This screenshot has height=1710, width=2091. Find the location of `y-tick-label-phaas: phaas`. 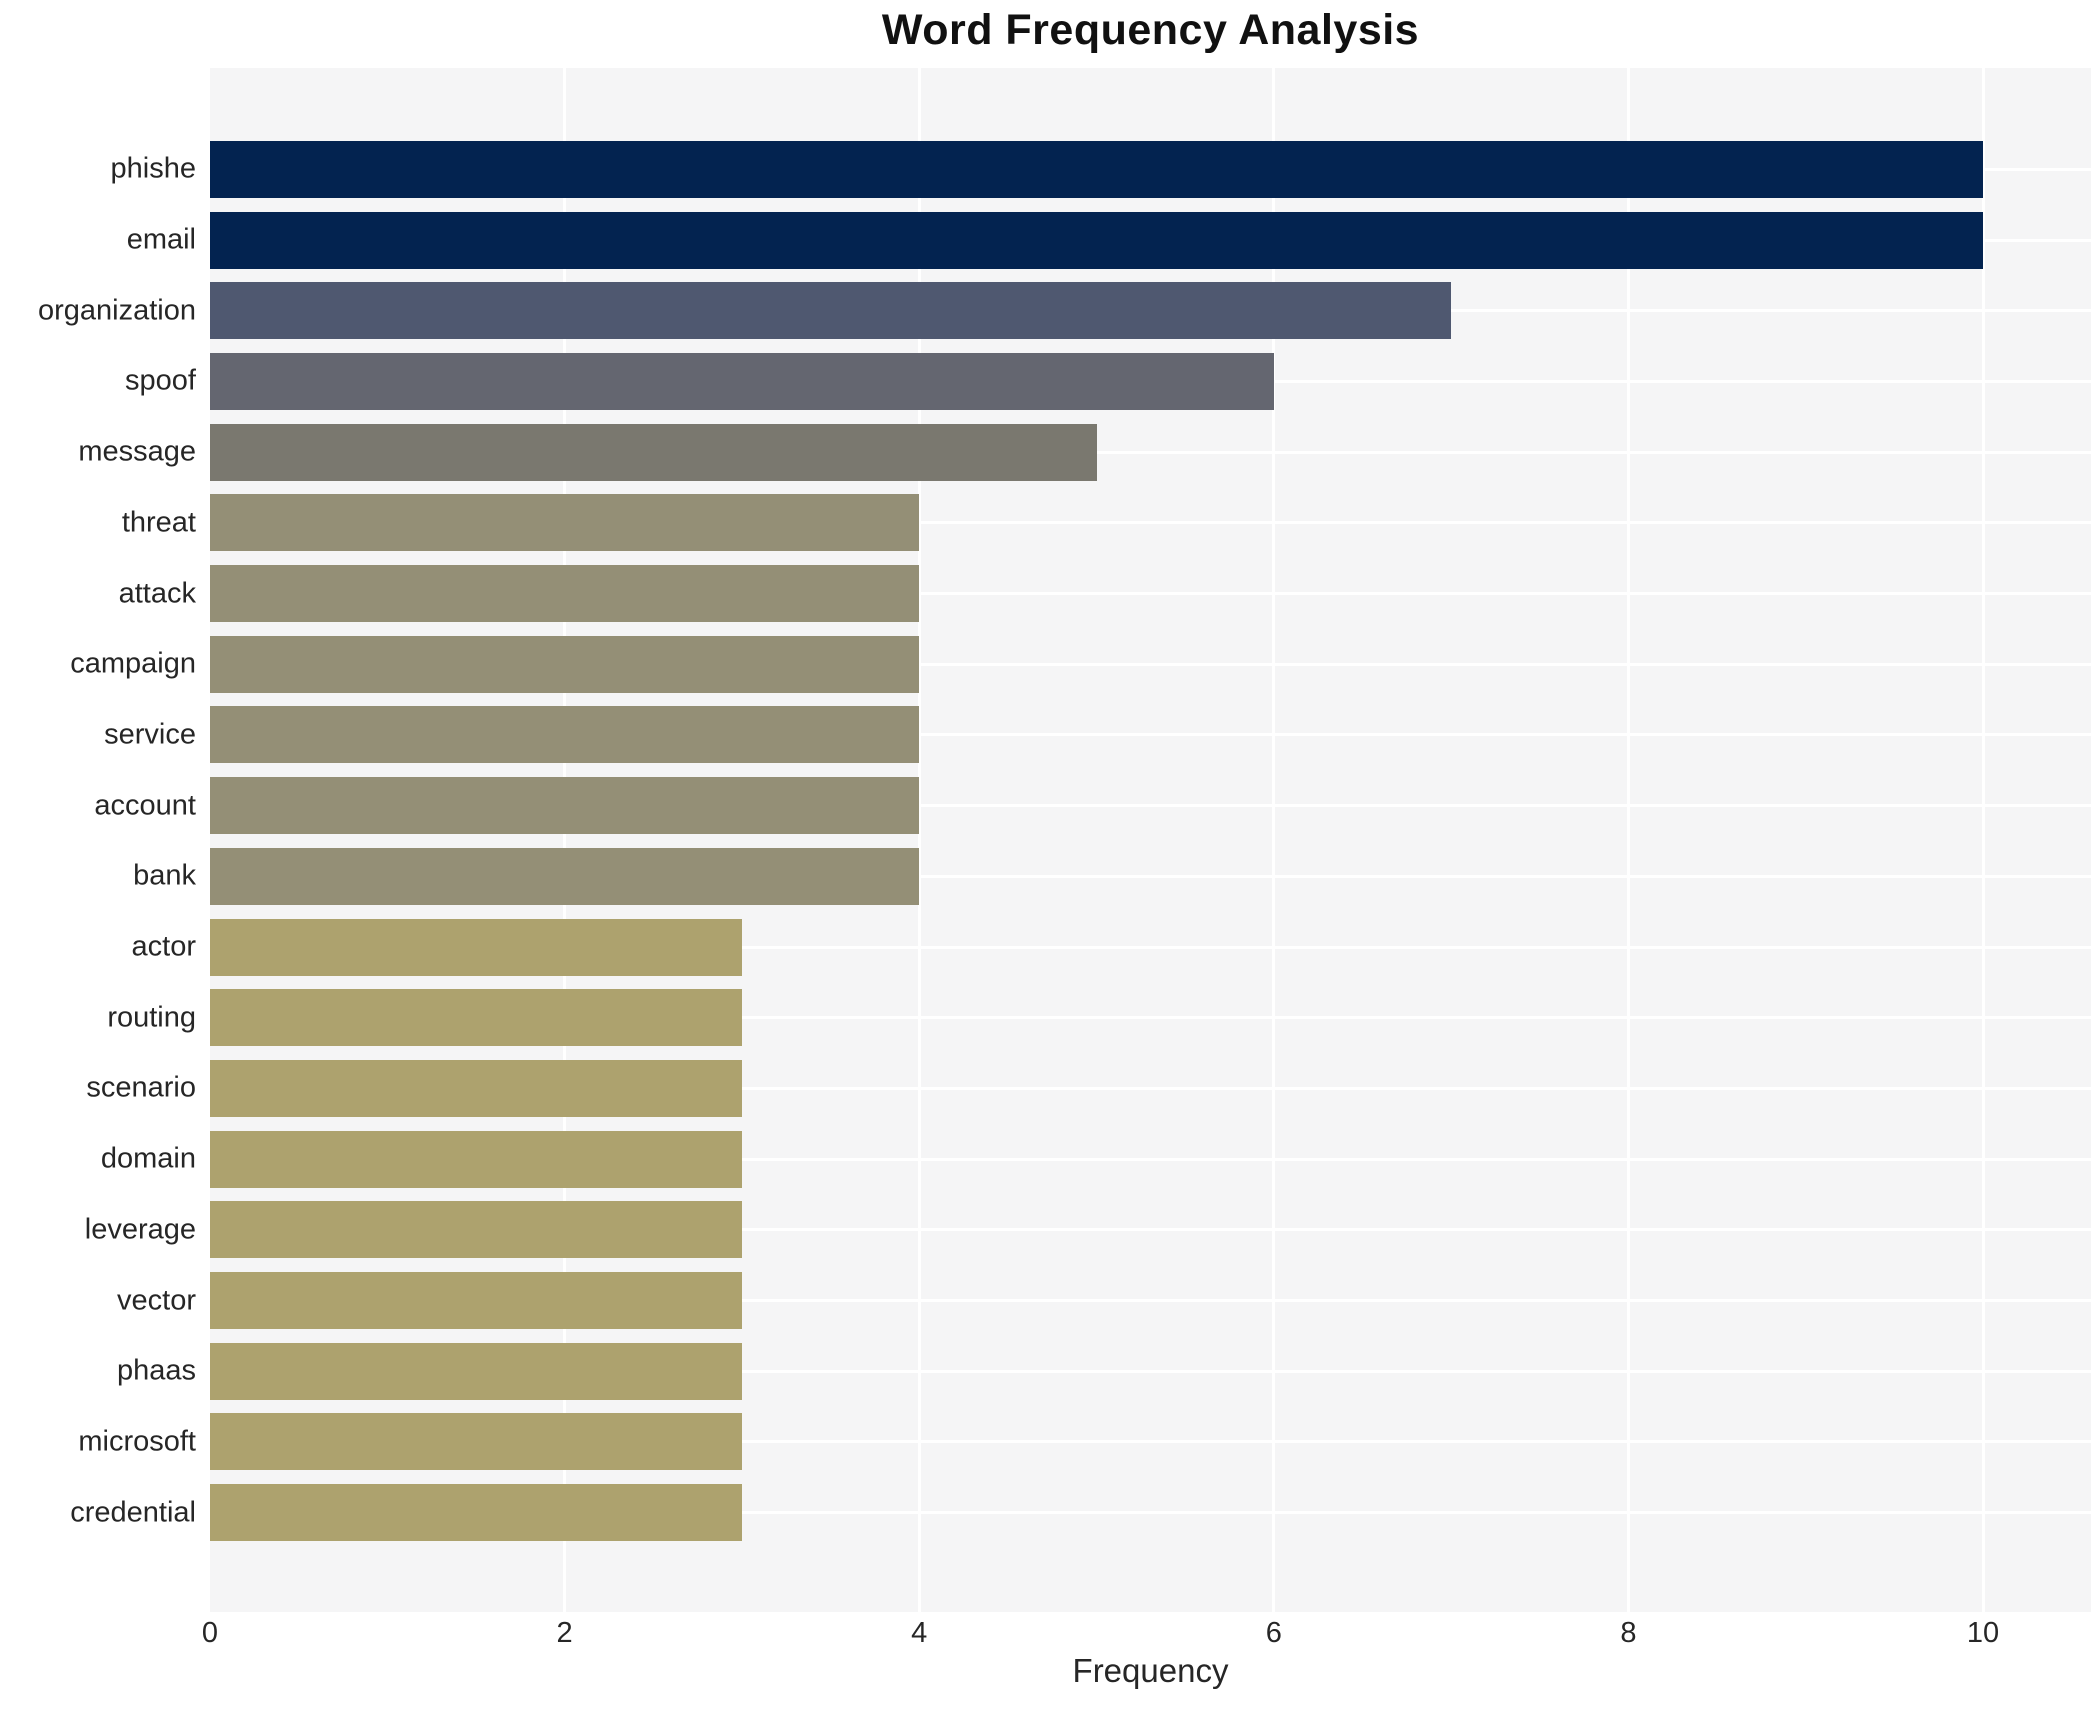

y-tick-label-phaas: phaas is located at coordinates (156, 1370).